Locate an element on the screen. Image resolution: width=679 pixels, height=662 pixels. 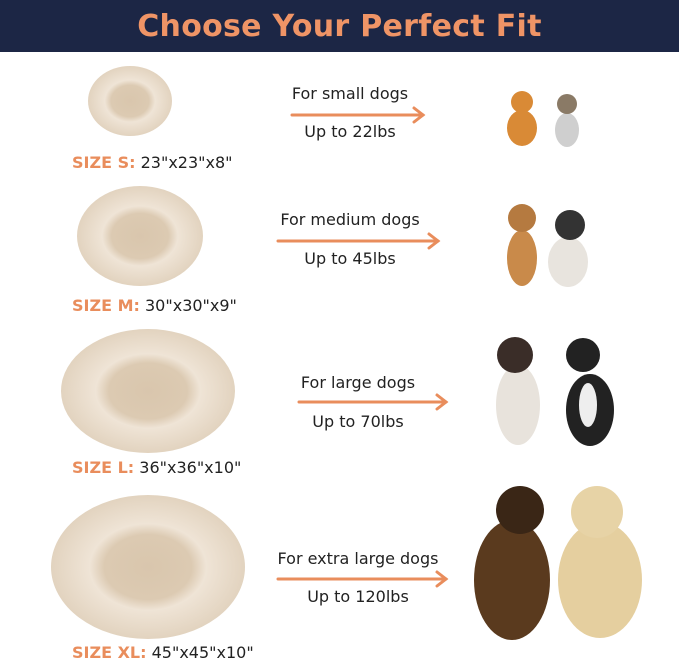
dogs-image-large is located at coordinates (555, 391).